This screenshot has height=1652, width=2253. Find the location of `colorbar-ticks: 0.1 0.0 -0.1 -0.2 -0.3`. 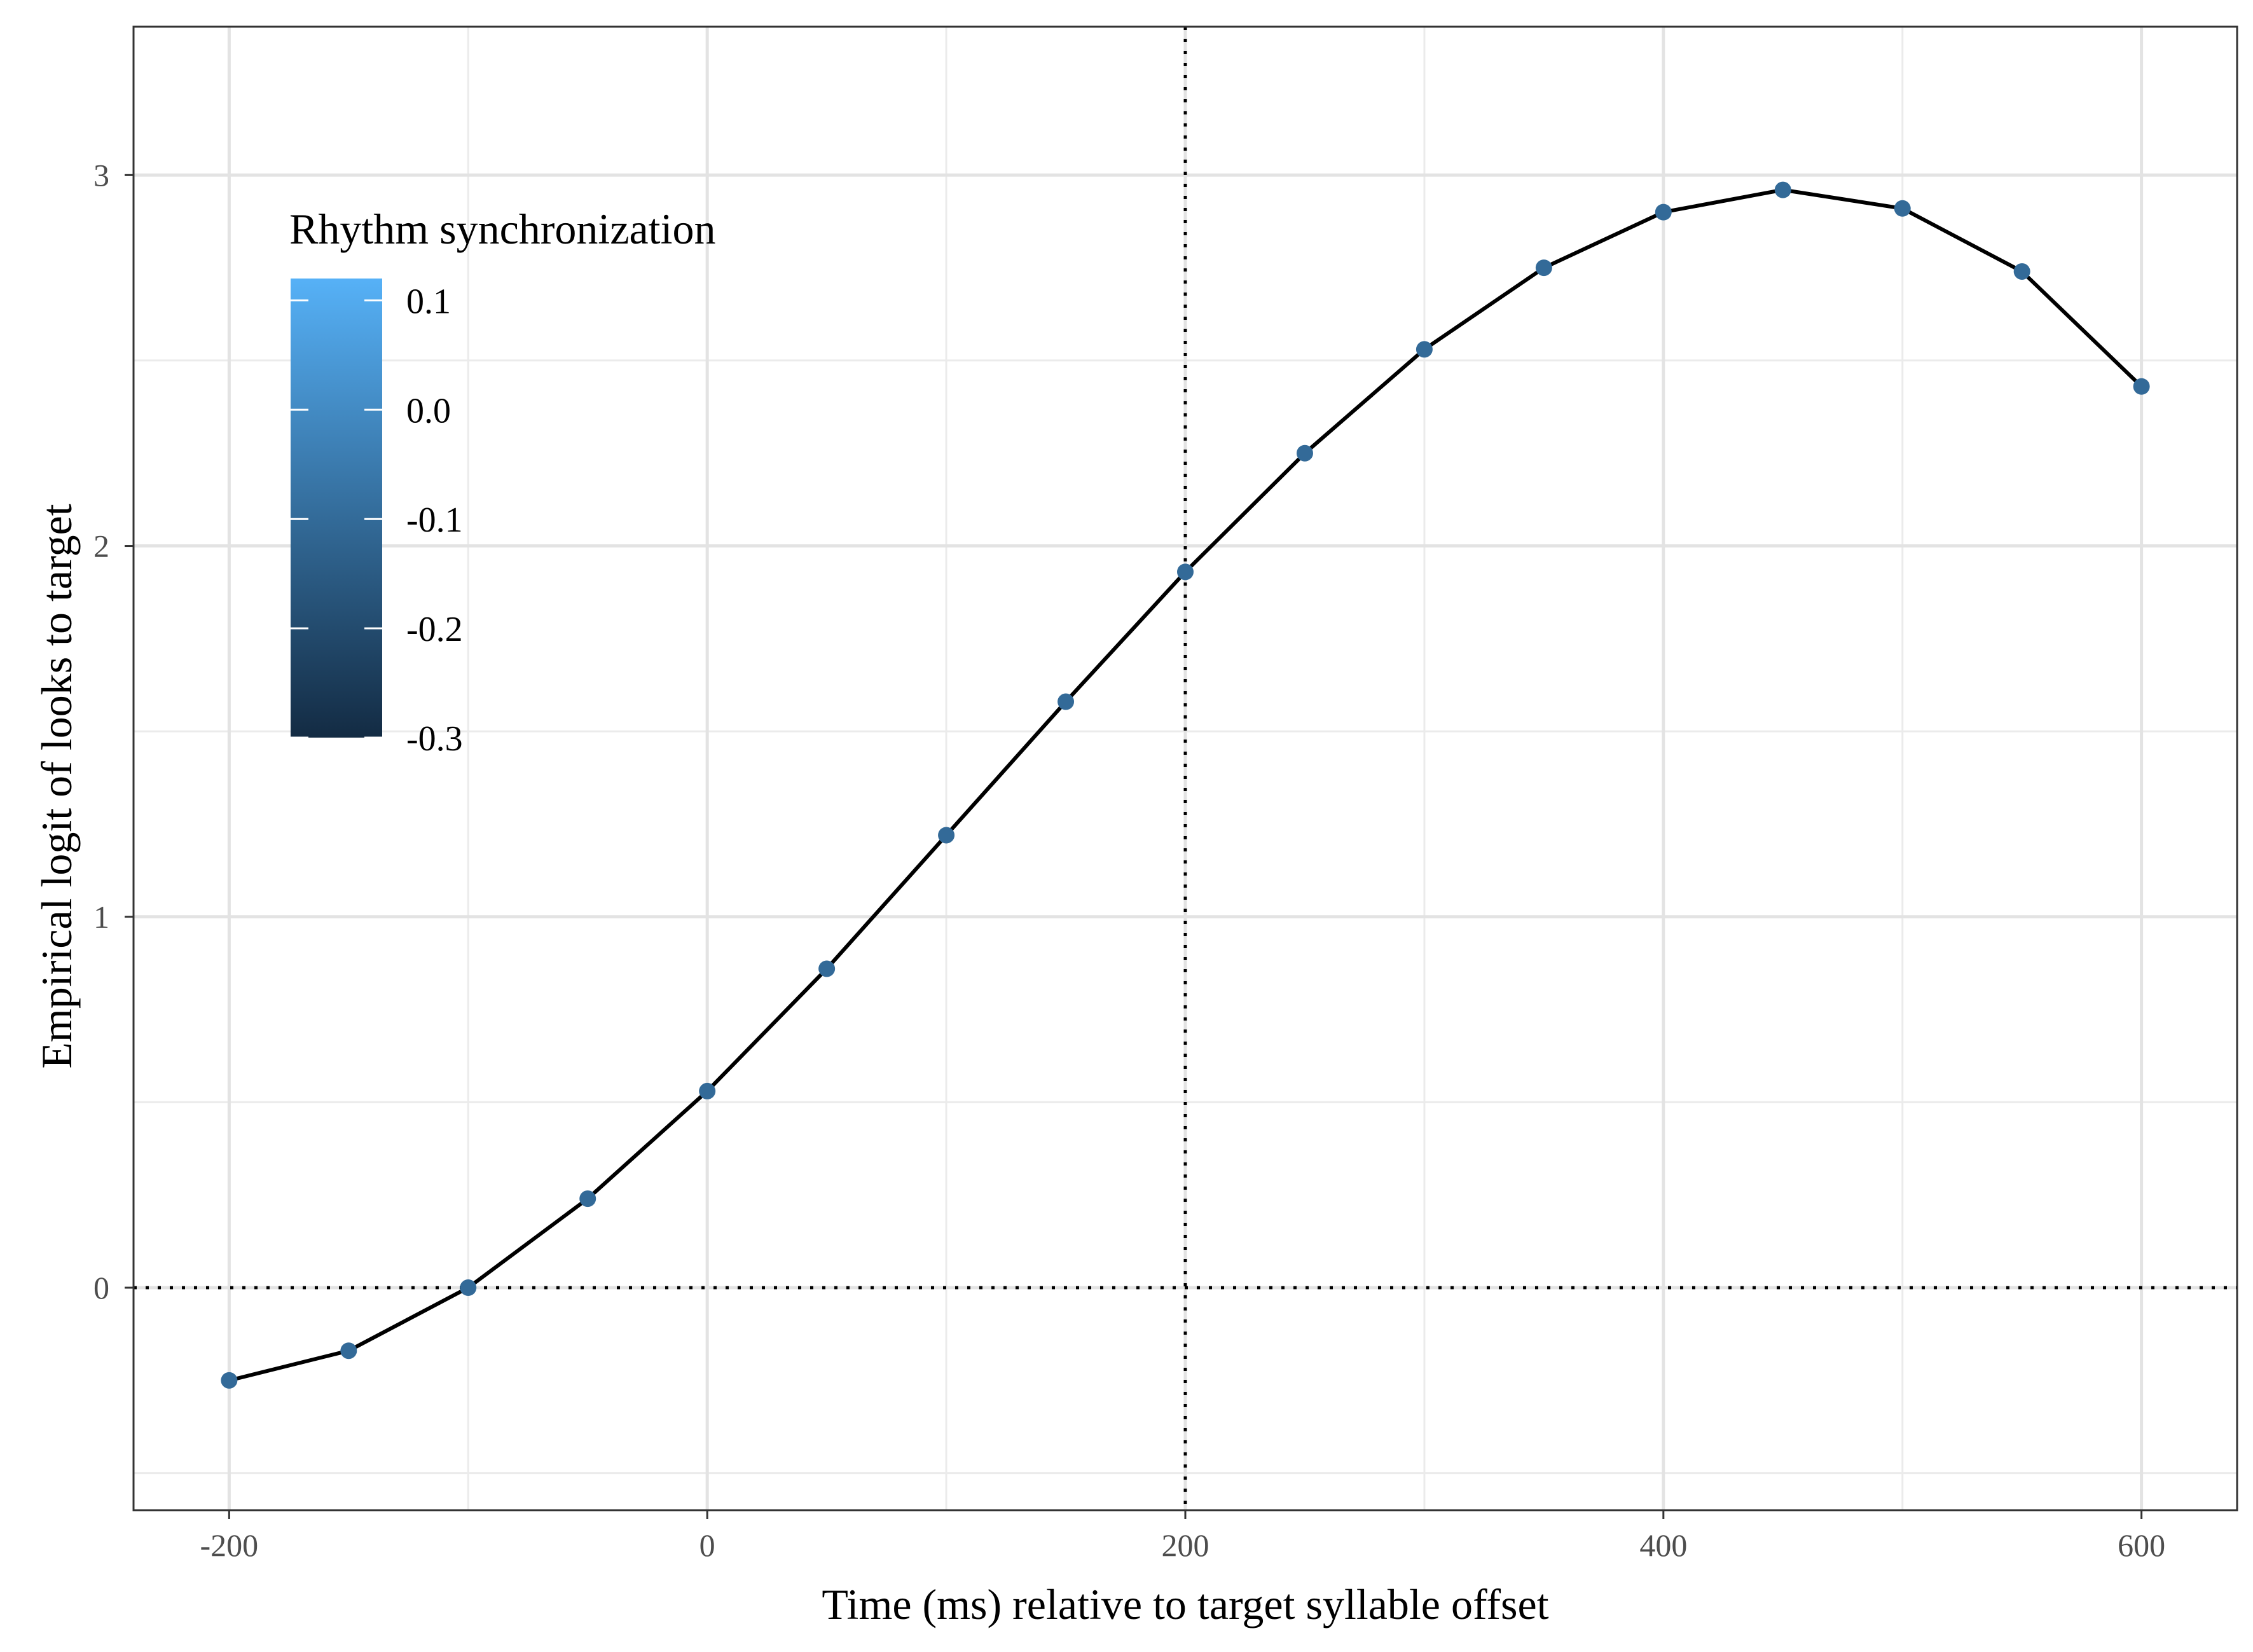

colorbar-ticks: 0.1 0.0 -0.1 -0.2 -0.3 is located at coordinates (377, 520).